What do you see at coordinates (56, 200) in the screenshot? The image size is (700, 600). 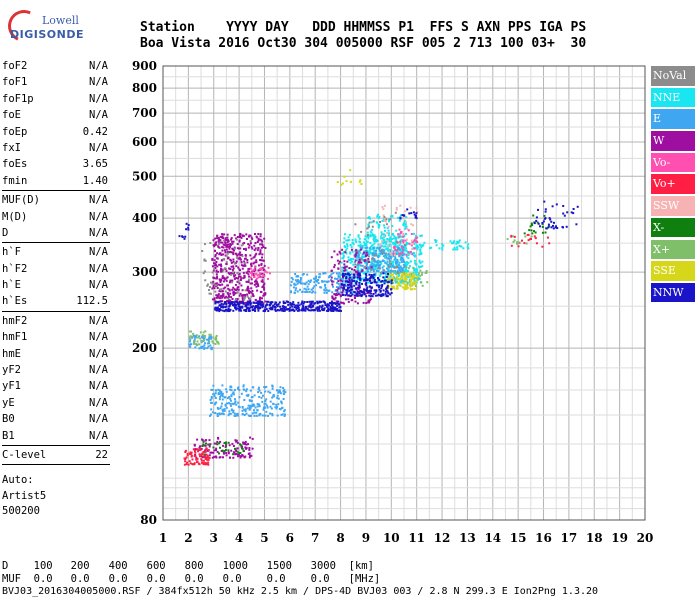 I see `param-row-muf-d-: MUF(D) N/A` at bounding box center [56, 200].